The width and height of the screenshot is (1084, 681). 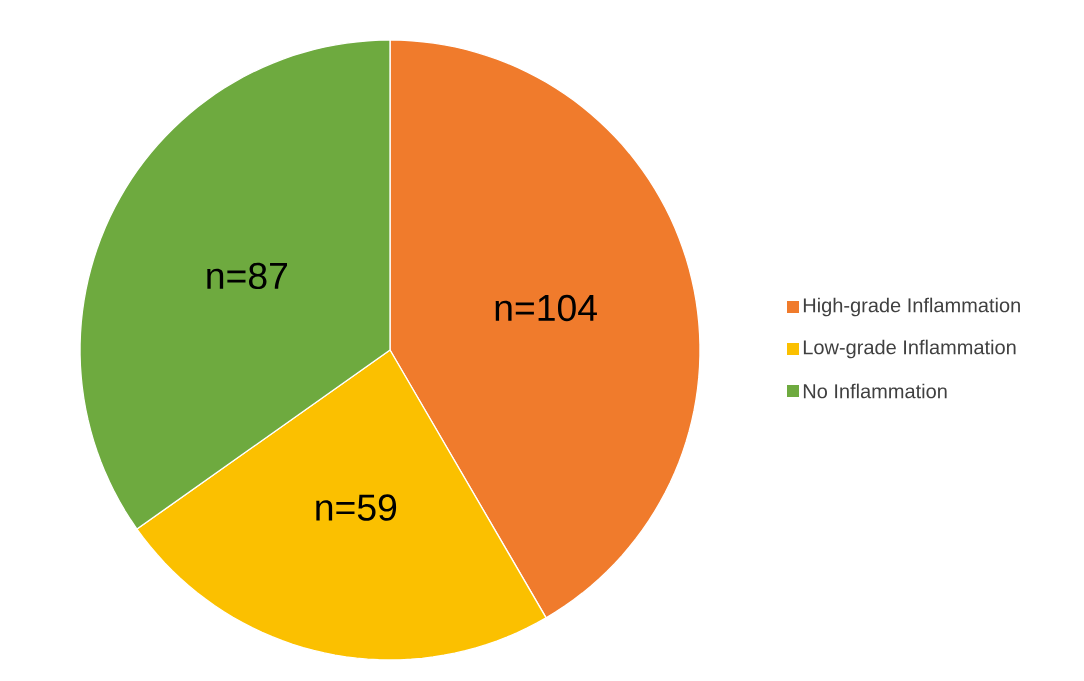 What do you see at coordinates (909, 349) in the screenshot?
I see `legend-label: Low-grade Inflammation` at bounding box center [909, 349].